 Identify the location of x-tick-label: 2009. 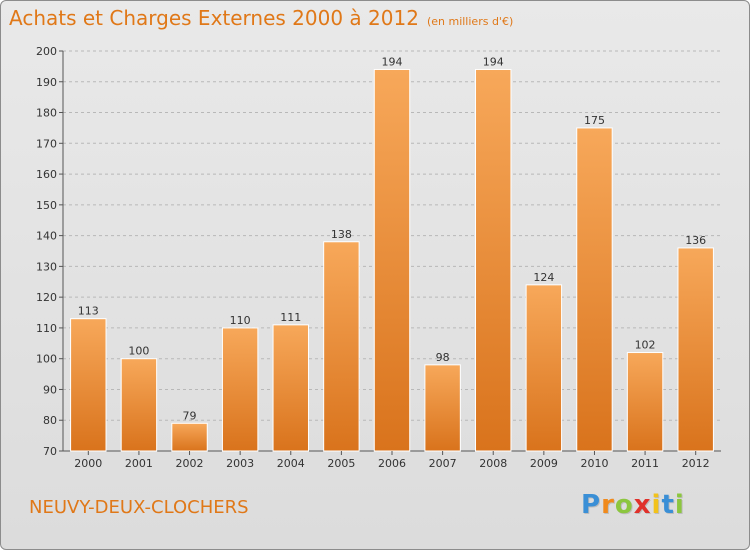
(544, 463).